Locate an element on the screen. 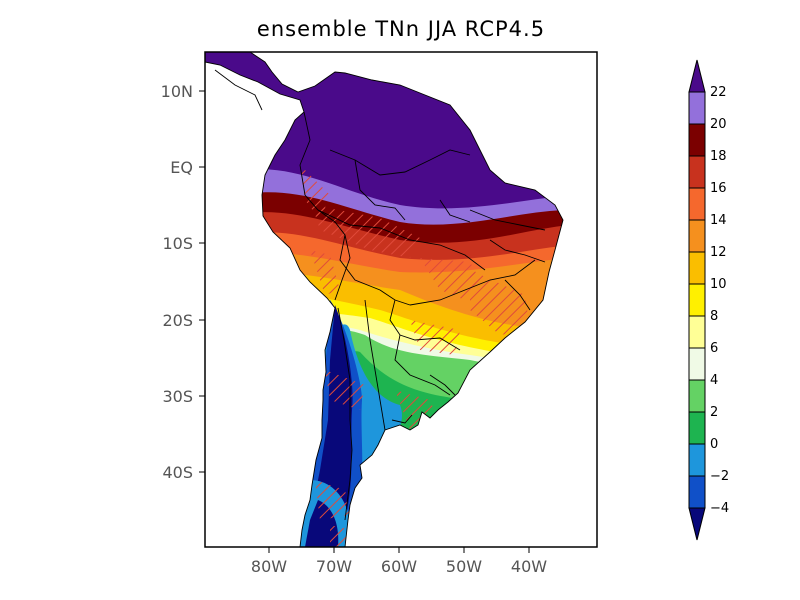 This screenshot has height=600, width=800. colorbar-boxes is located at coordinates (697, 300).